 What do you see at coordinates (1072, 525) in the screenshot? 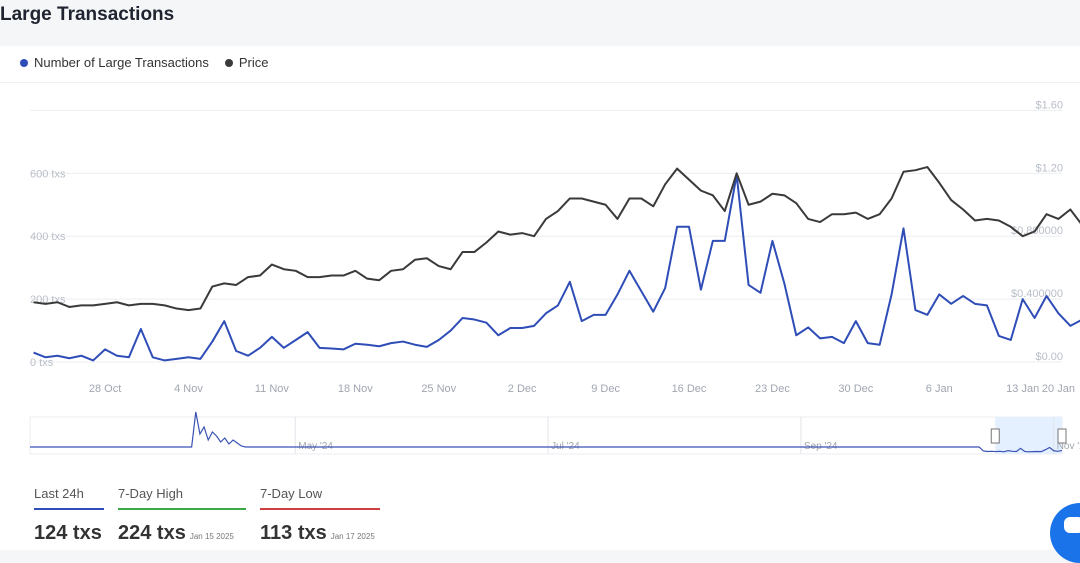
I see `chat-bubble-icon` at bounding box center [1072, 525].